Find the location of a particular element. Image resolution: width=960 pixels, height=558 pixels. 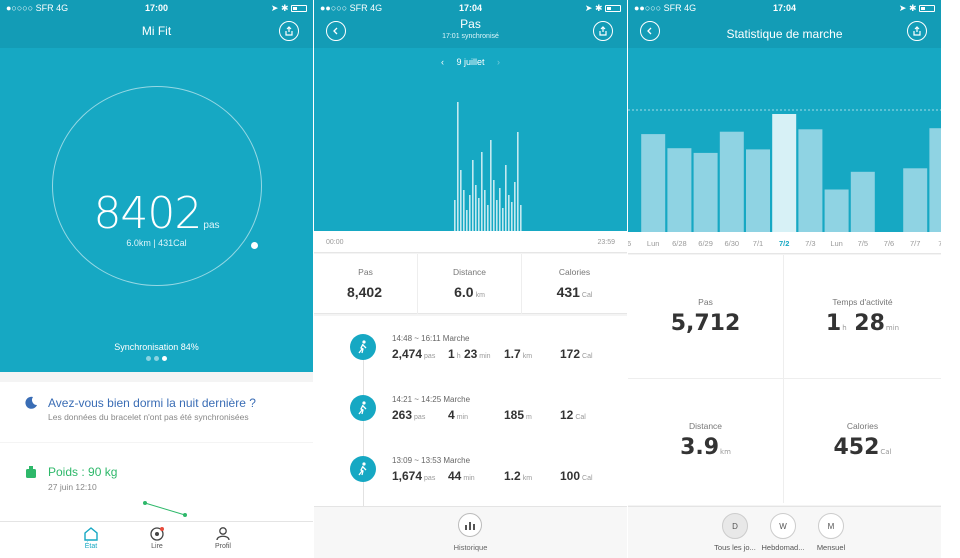

summary-label: Pas is located at coordinates (365, 272).